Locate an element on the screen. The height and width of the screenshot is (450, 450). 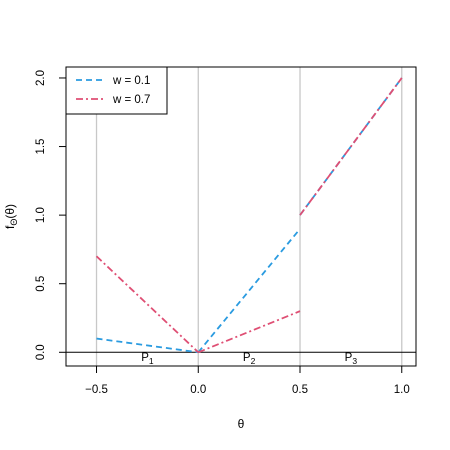
legend: w = 0.1 w = 0.7 is located at coordinates (116, 90).